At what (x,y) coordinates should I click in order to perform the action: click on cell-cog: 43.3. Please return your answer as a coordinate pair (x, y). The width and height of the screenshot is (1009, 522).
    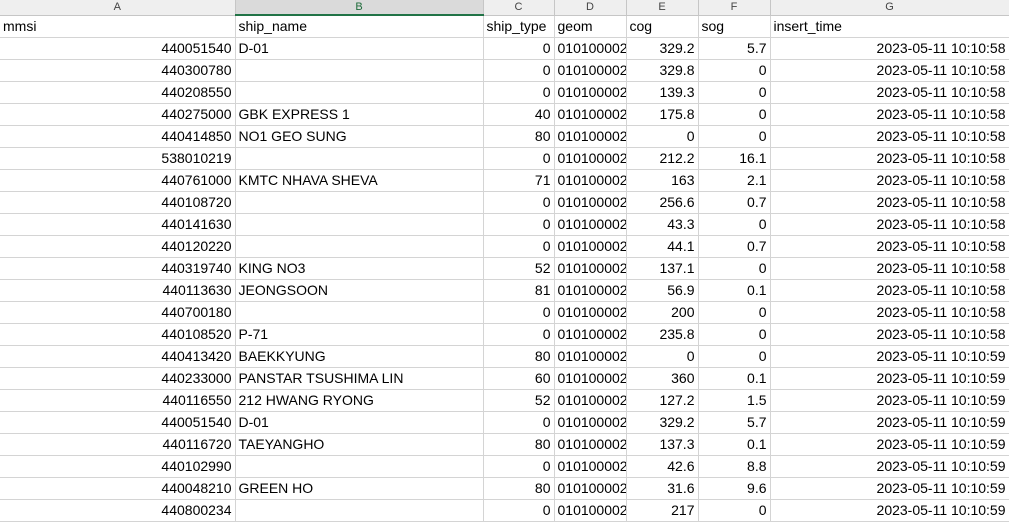
    Looking at the image, I should click on (662, 224).